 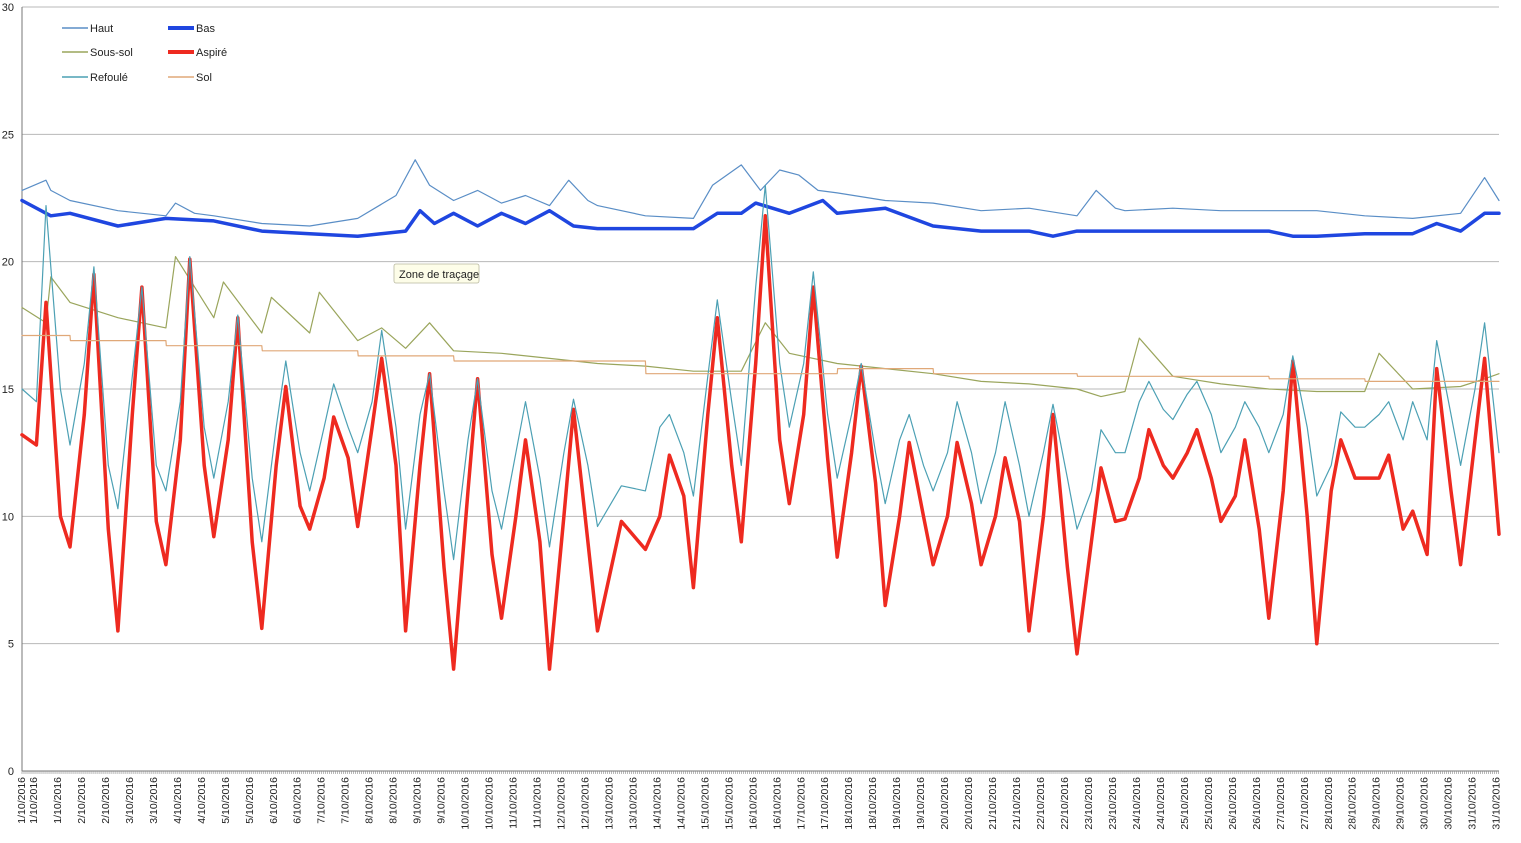 I want to click on y-tick-label-30: 30, so click(x=8, y=8).